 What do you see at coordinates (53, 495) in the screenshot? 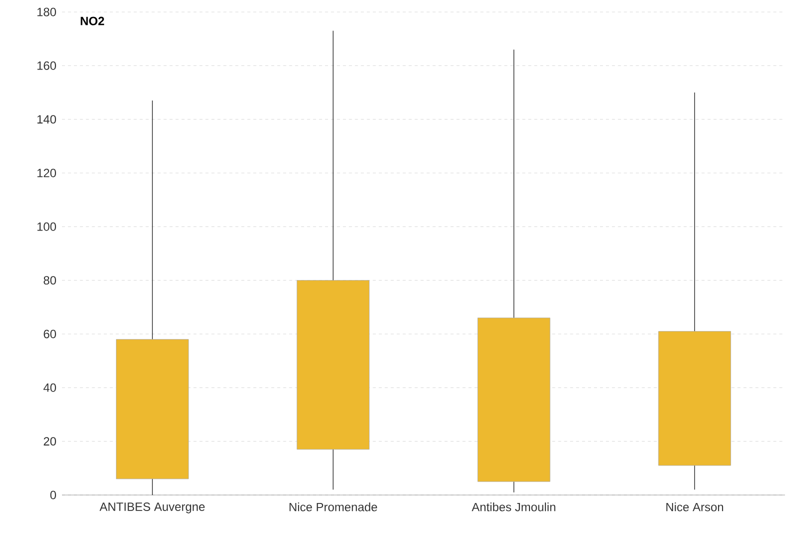
I see `y-tick-label: 0` at bounding box center [53, 495].